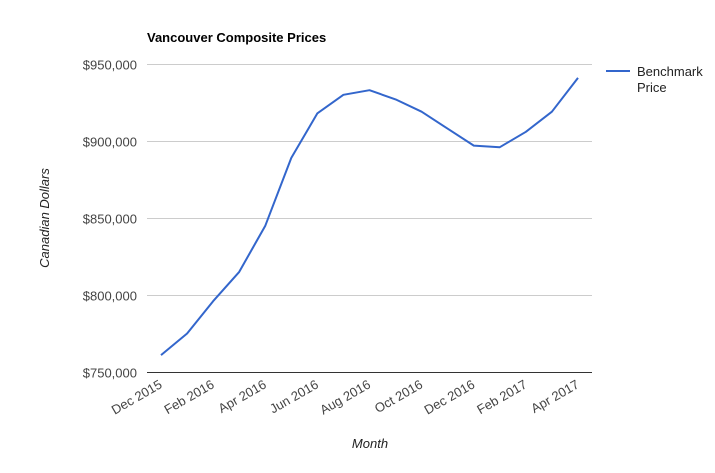 Image resolution: width=715 pixels, height=473 pixels. I want to click on legend: Benchmark Price, so click(654, 79).